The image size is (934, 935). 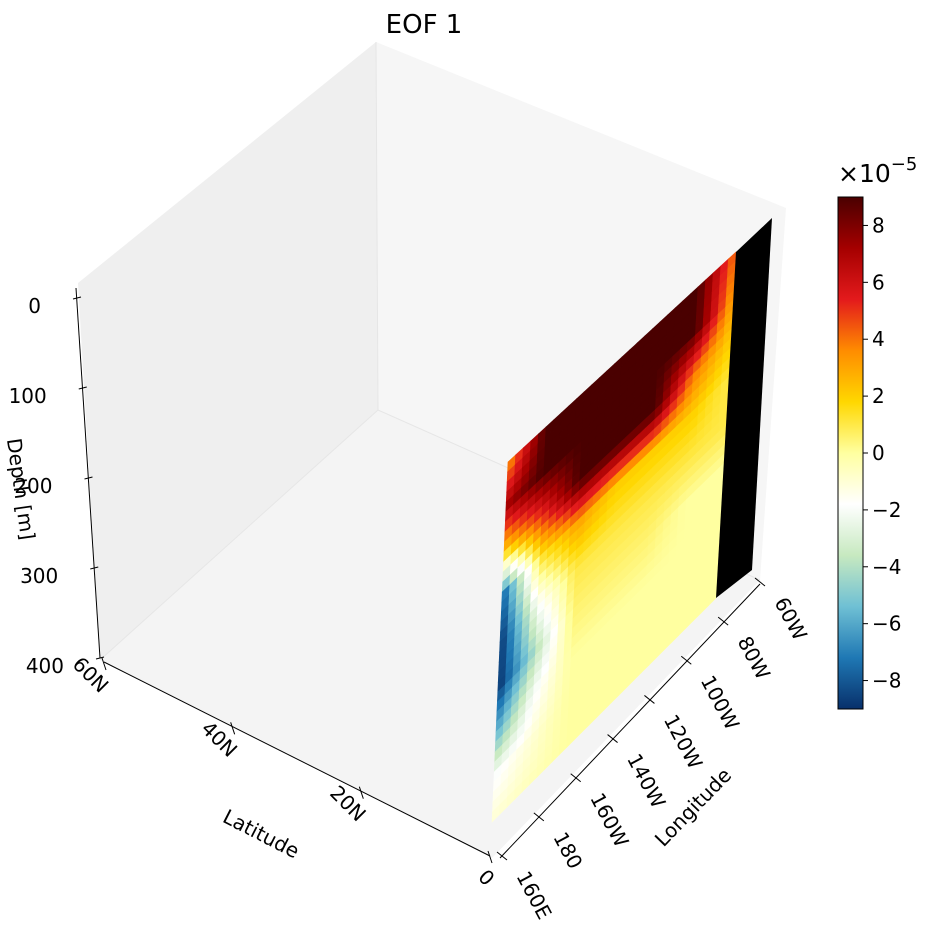 I want to click on axis-tick-label: 140W, so click(x=646, y=781).